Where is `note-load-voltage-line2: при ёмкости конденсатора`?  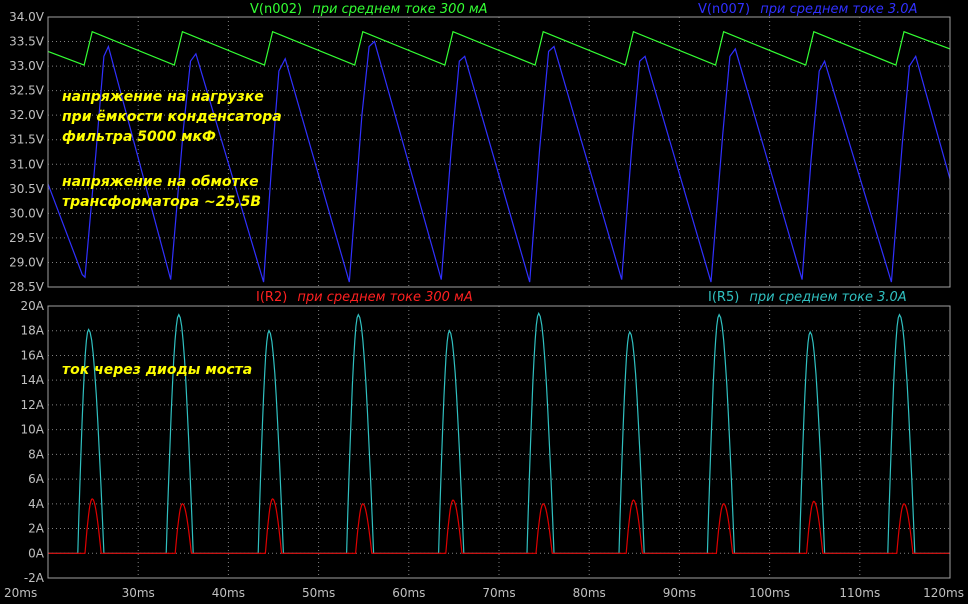 note-load-voltage-line2: при ёмкости конденсатора is located at coordinates (172, 117).